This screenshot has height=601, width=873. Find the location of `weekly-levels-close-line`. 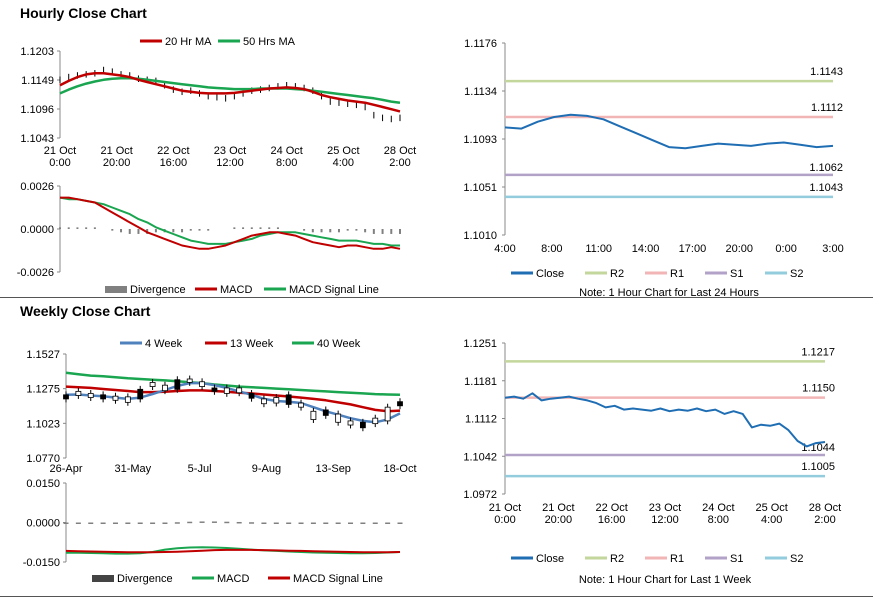

weekly-levels-close-line is located at coordinates (665, 420).